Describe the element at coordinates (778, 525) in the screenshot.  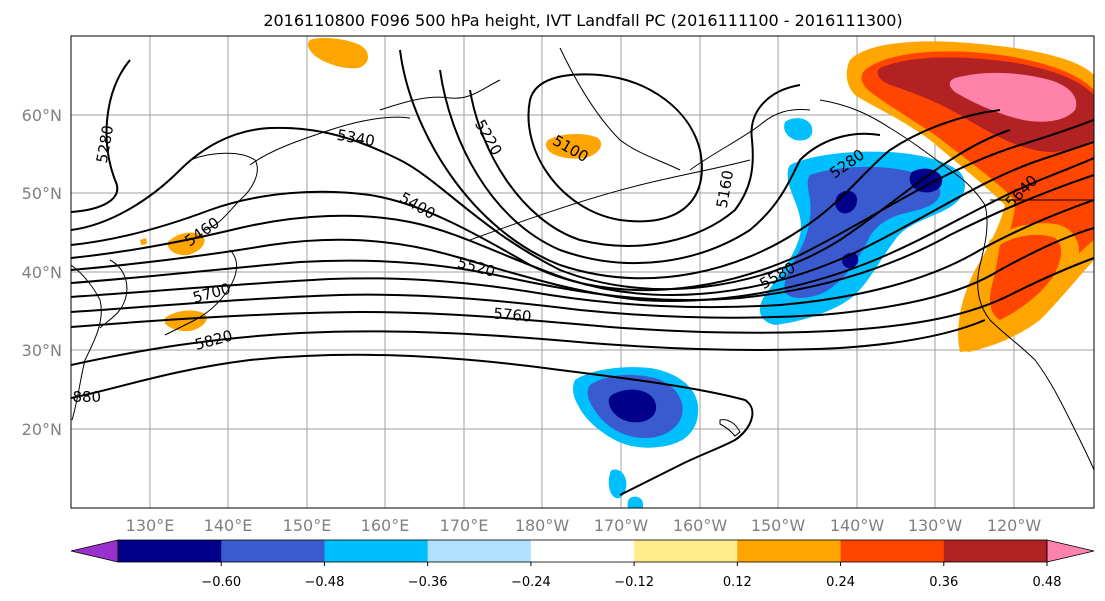
I see `longitude-label: 150°W` at that location.